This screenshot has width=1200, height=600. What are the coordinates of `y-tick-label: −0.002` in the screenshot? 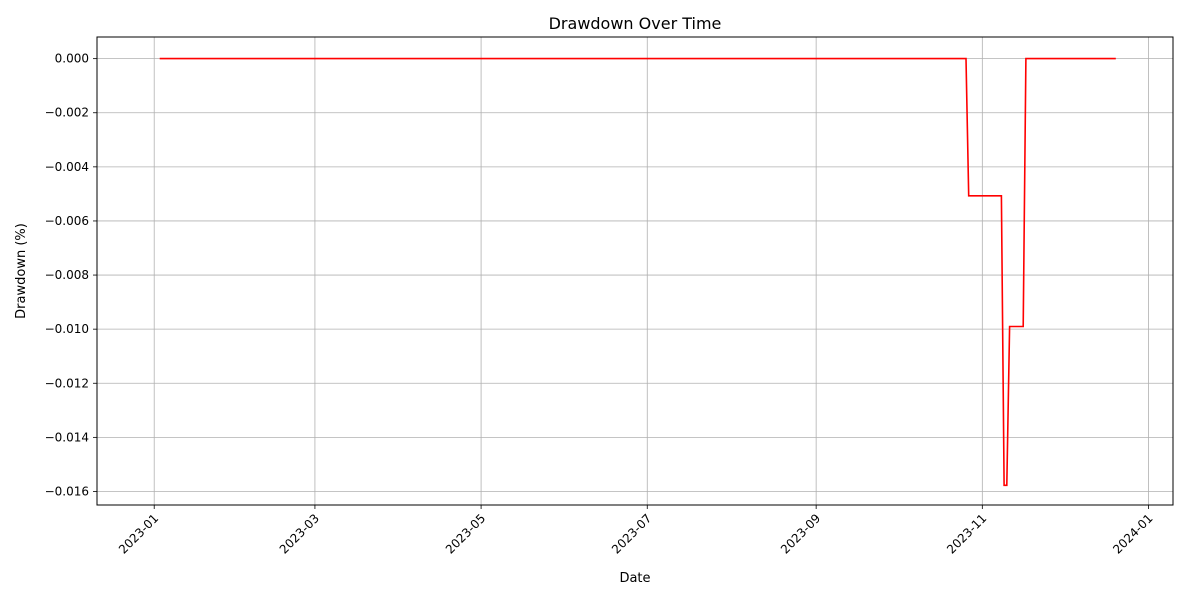 It's located at (67, 113).